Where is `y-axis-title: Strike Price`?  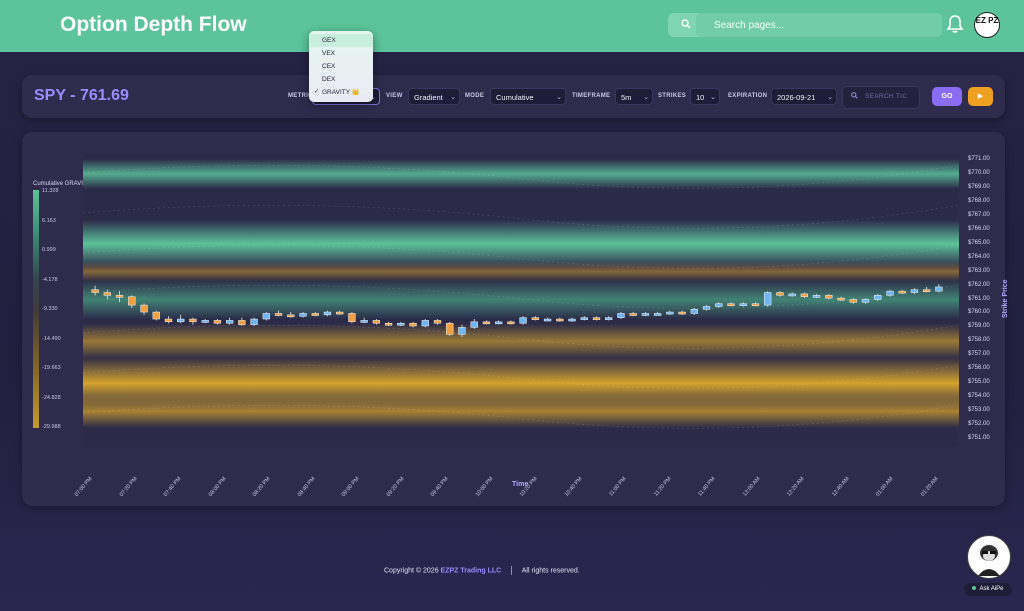 y-axis-title: Strike Price is located at coordinates (1005, 298).